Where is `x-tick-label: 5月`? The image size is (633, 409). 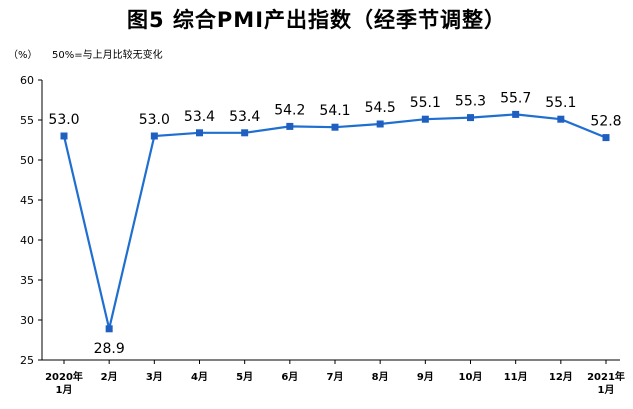
x-tick-label: 5月 is located at coordinates (244, 377).